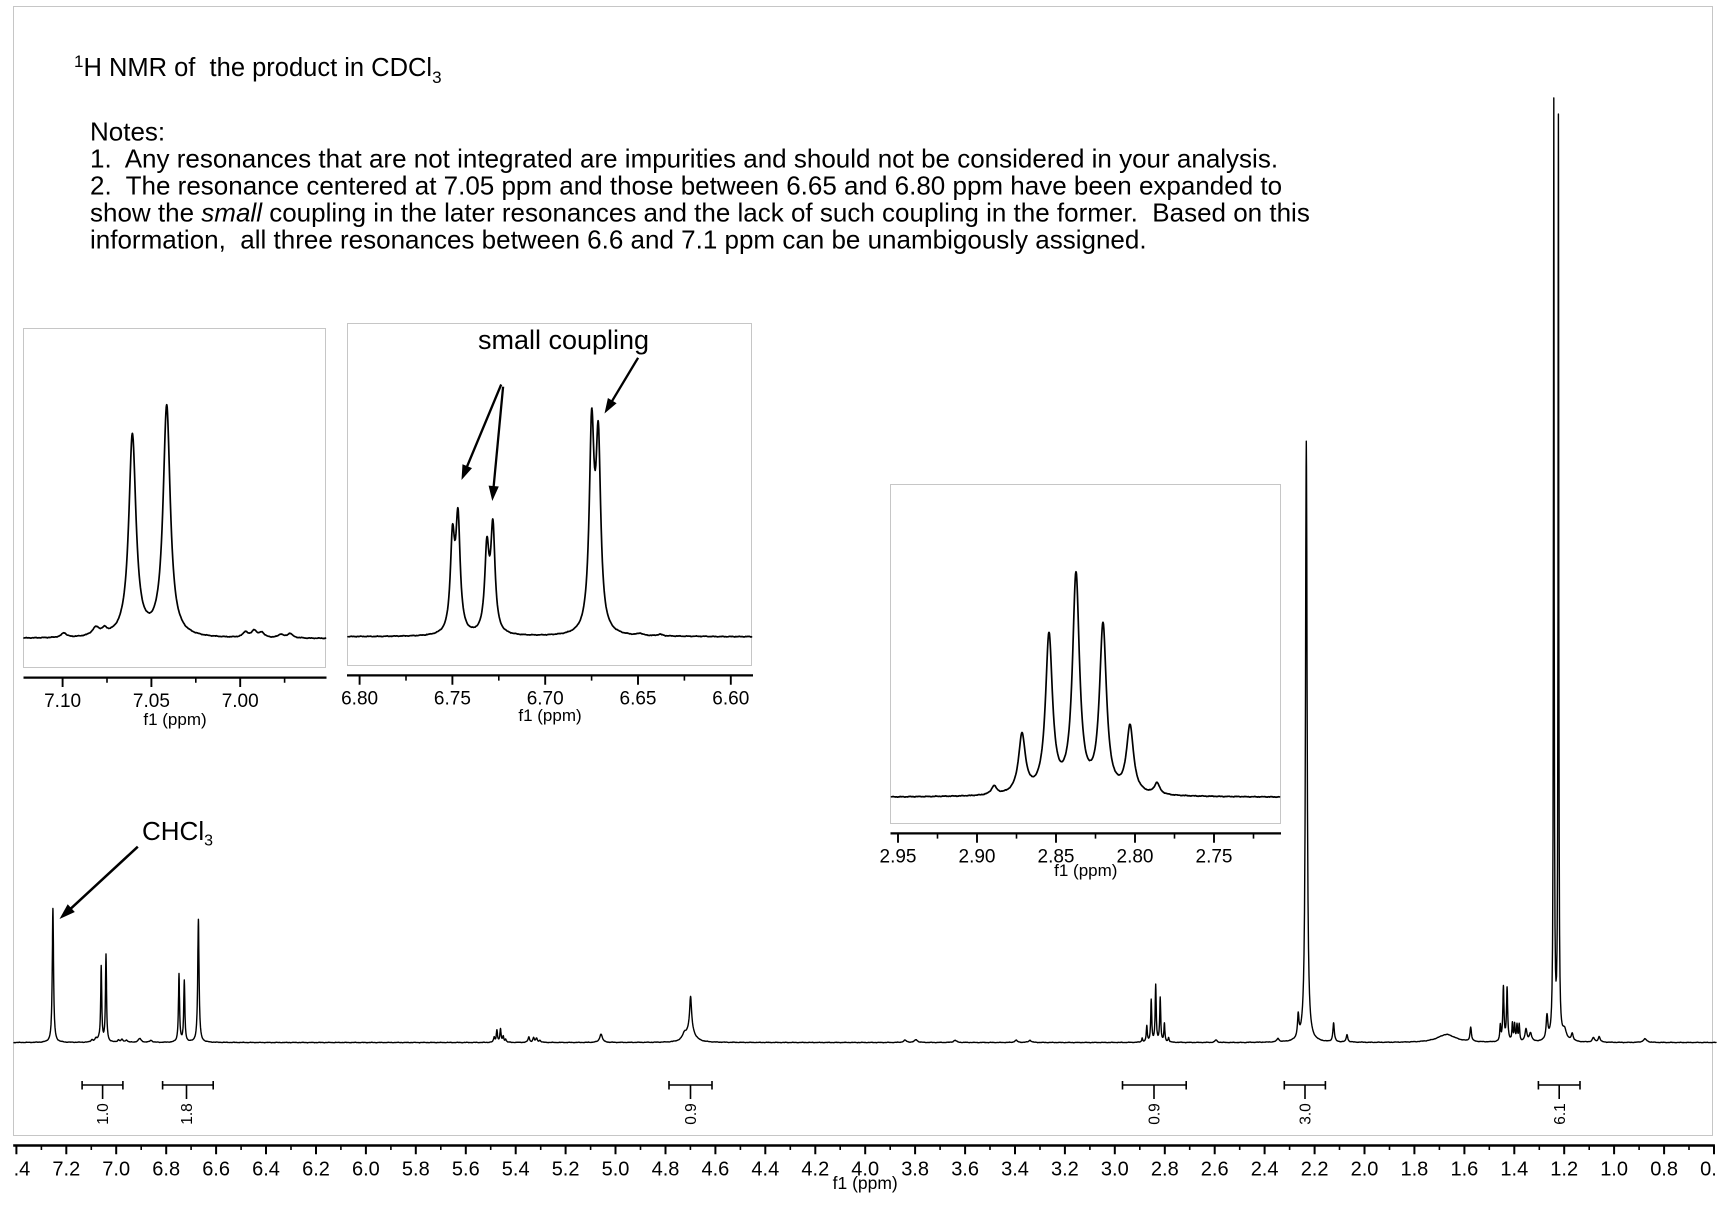  I want to click on svg-text:1H NMR of the product in CDCl: 1H NMR of the product in CDCl3, so click(258, 69).